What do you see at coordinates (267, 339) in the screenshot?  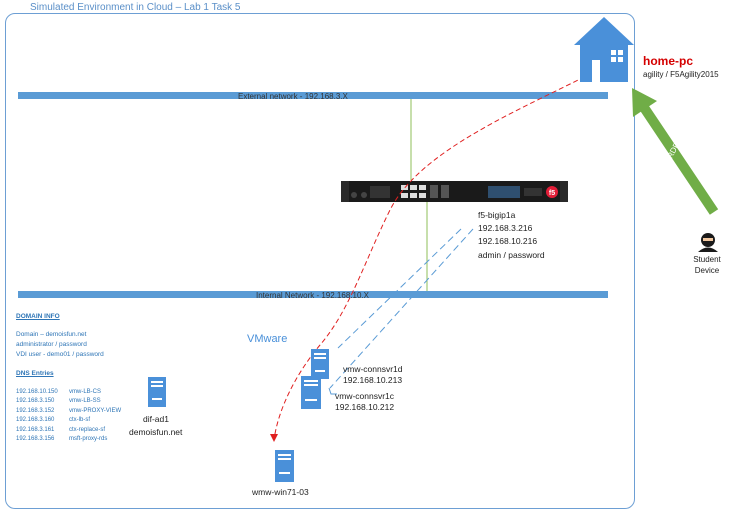 I see `vmware-label: VMware` at bounding box center [267, 339].